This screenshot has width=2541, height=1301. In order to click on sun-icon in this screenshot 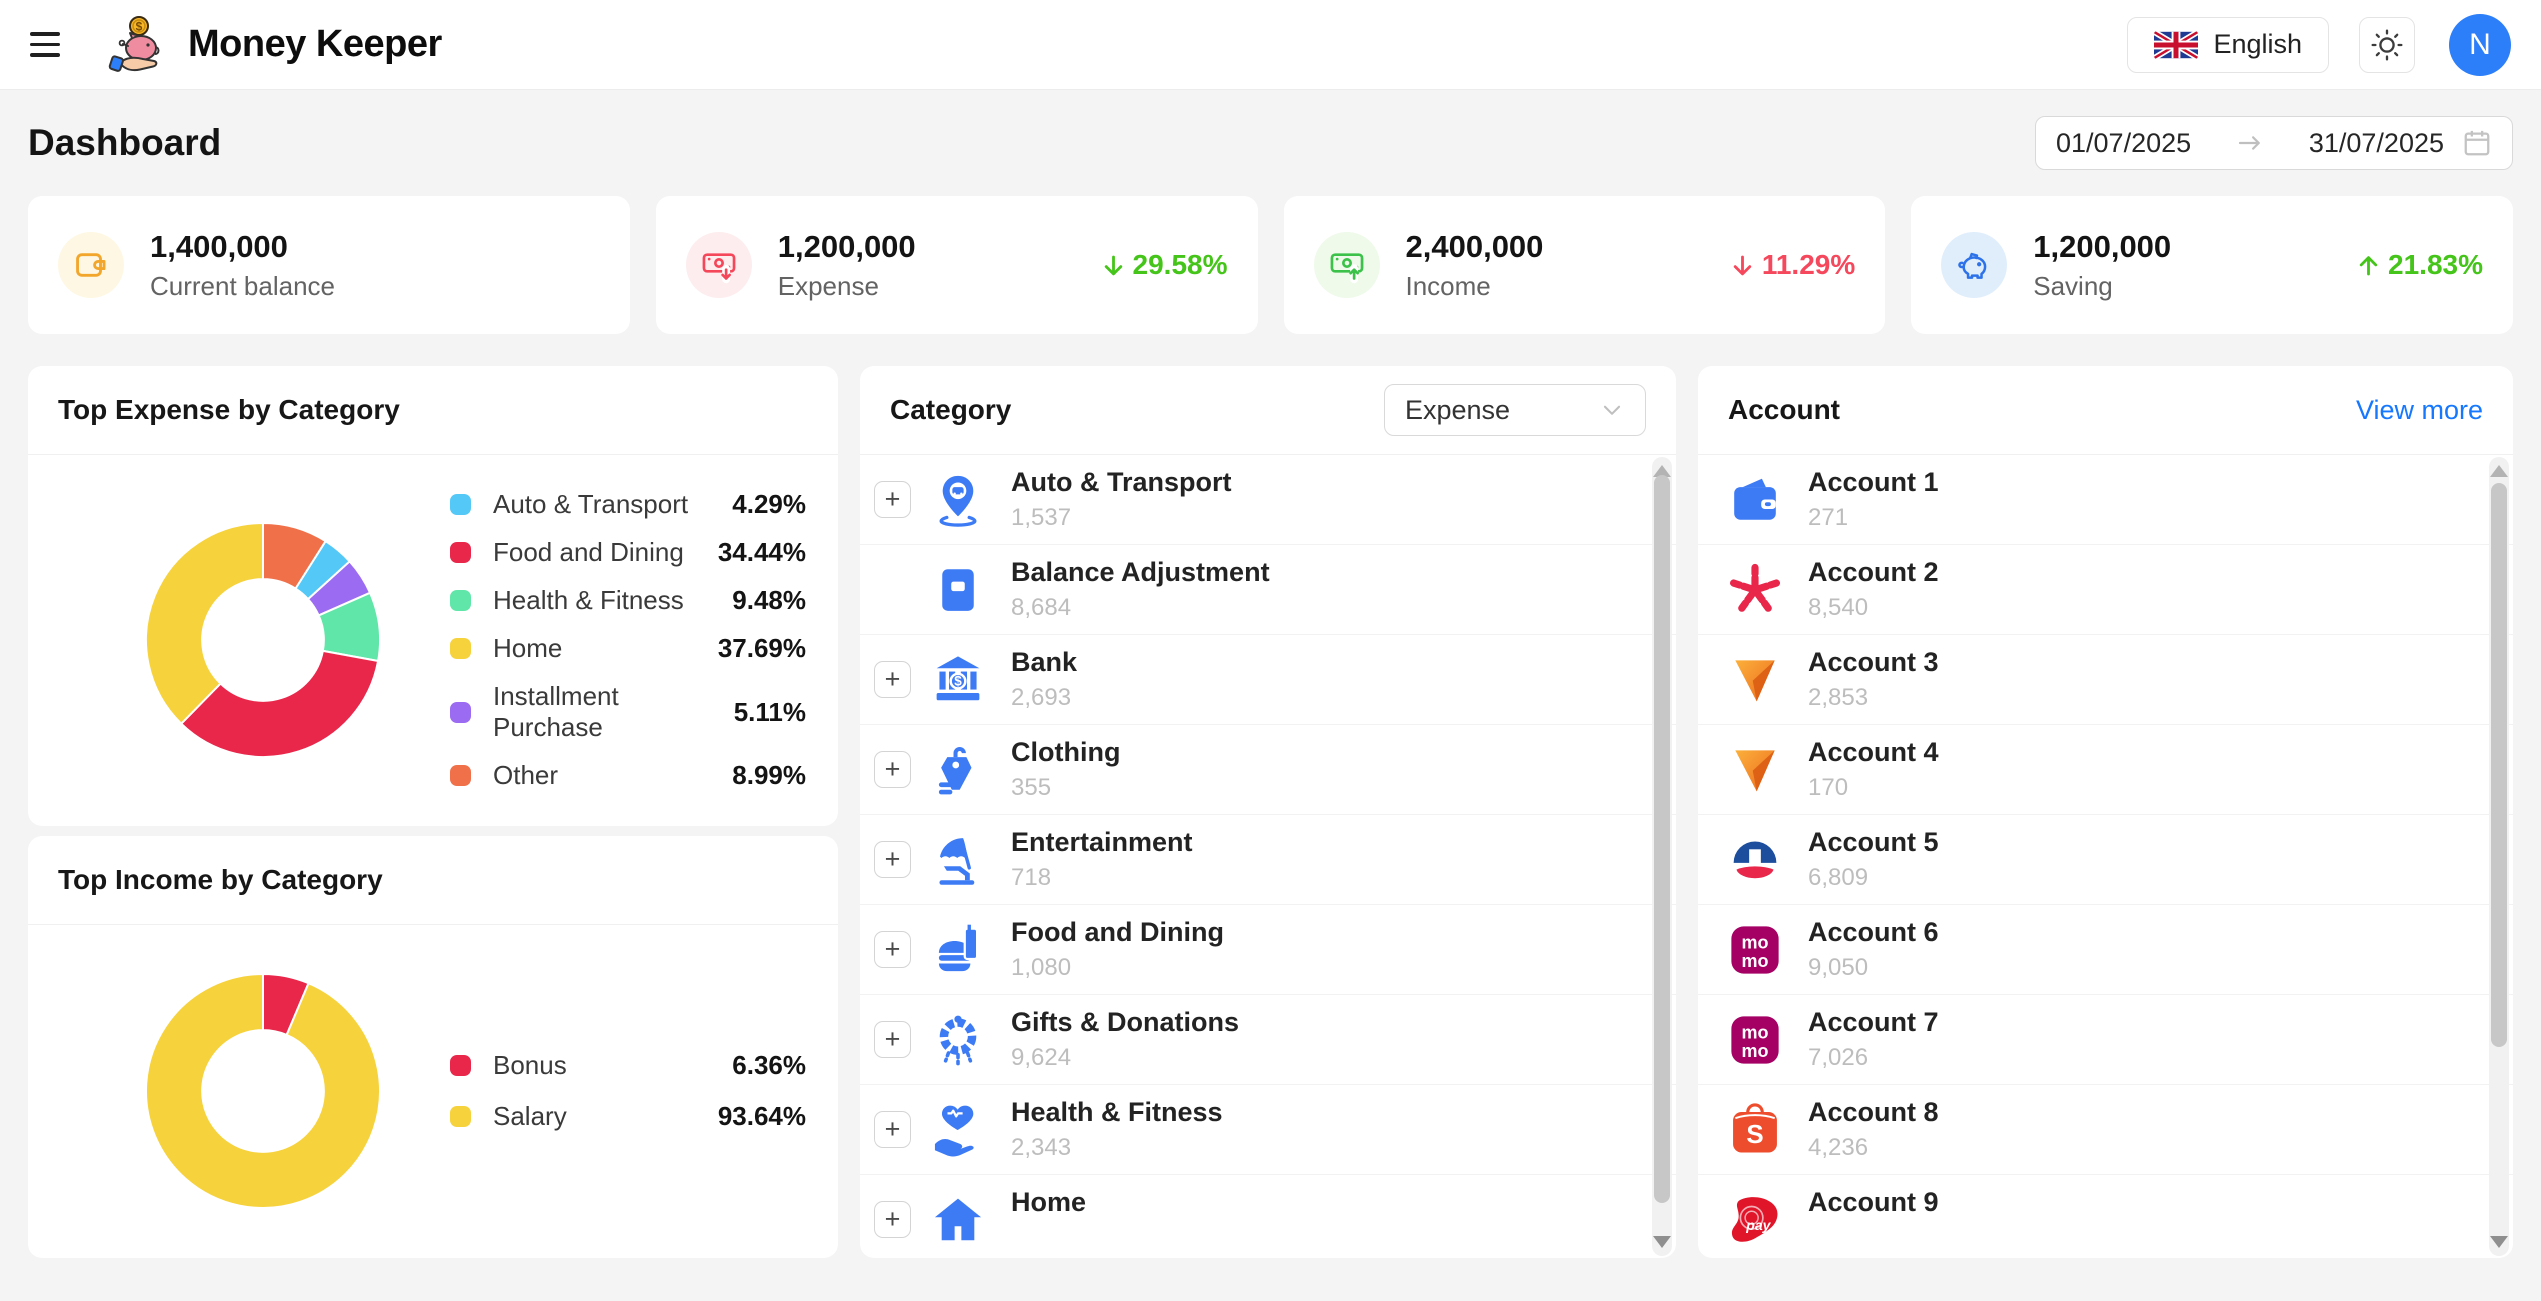, I will do `click(2387, 45)`.